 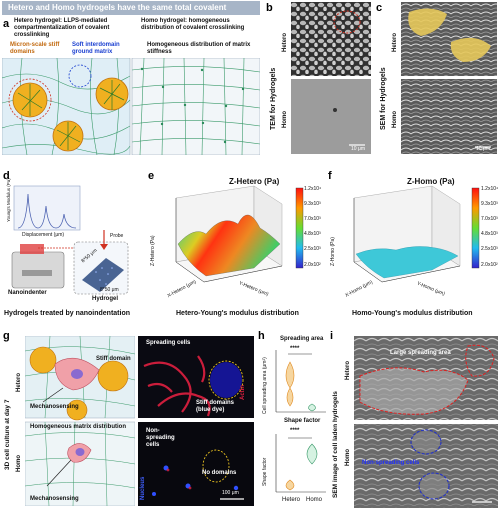 What do you see at coordinates (78, 427) in the screenshot?
I see `g-homogeneous-label: Homogeneous matrix distribution` at bounding box center [78, 427].